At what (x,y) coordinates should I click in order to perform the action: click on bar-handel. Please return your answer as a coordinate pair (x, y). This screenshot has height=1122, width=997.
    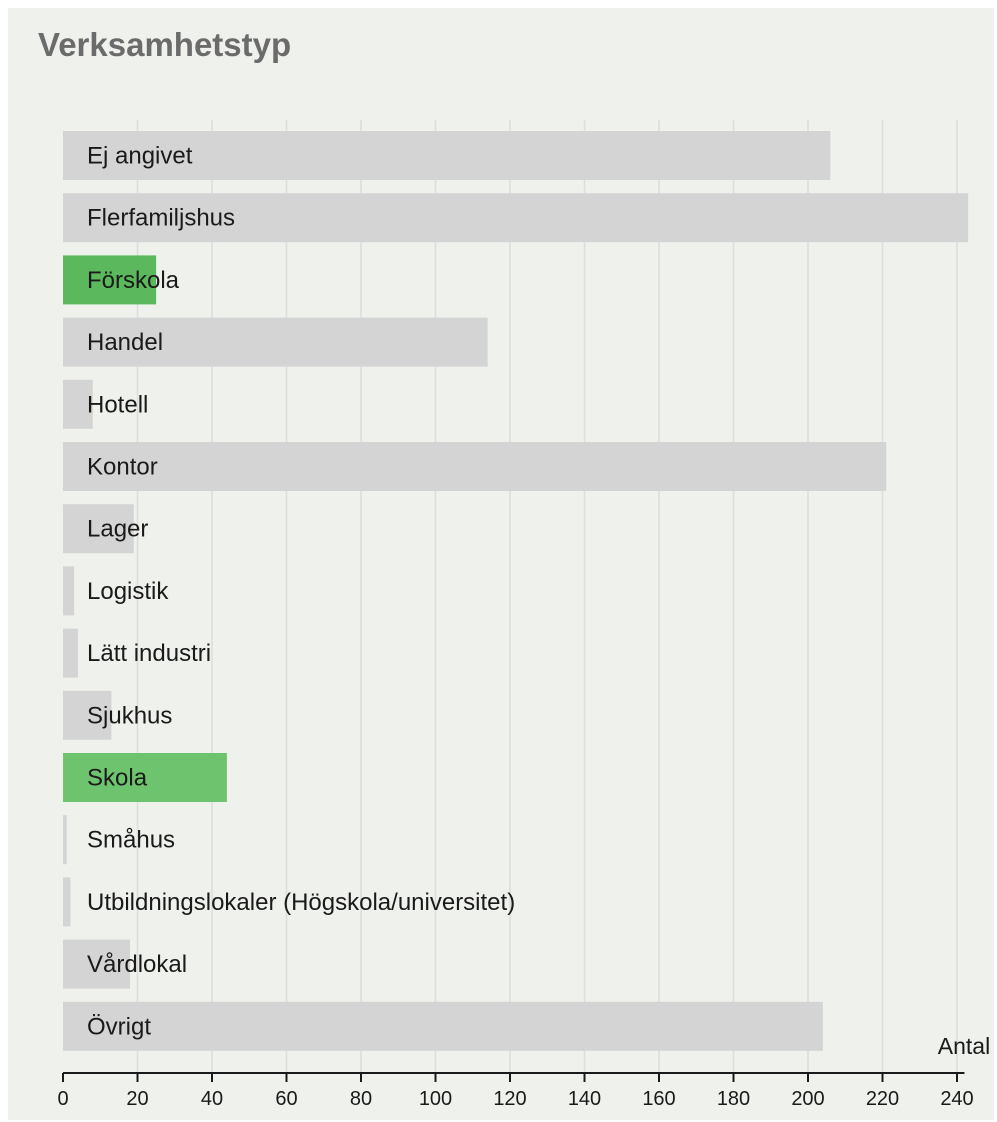
    Looking at the image, I should click on (275, 342).